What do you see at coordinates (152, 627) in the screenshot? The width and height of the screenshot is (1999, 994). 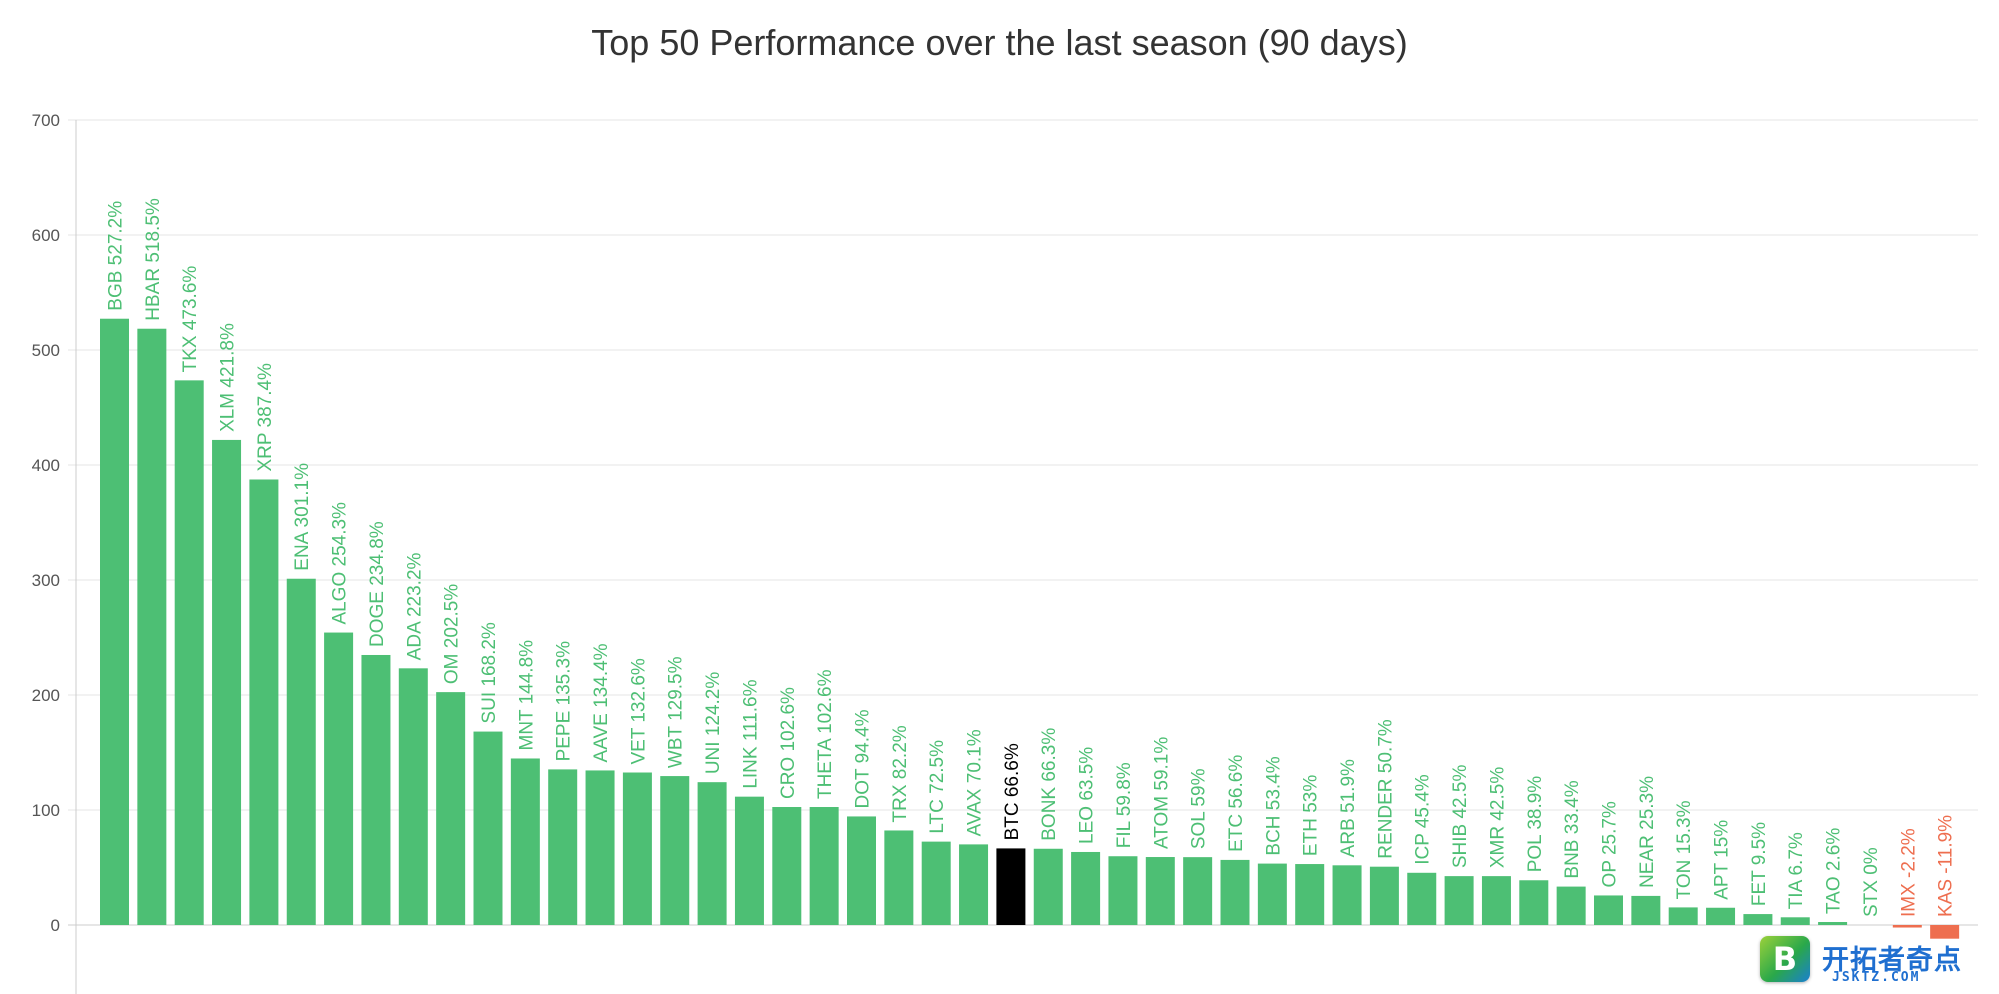 I see `bar-hbar` at bounding box center [152, 627].